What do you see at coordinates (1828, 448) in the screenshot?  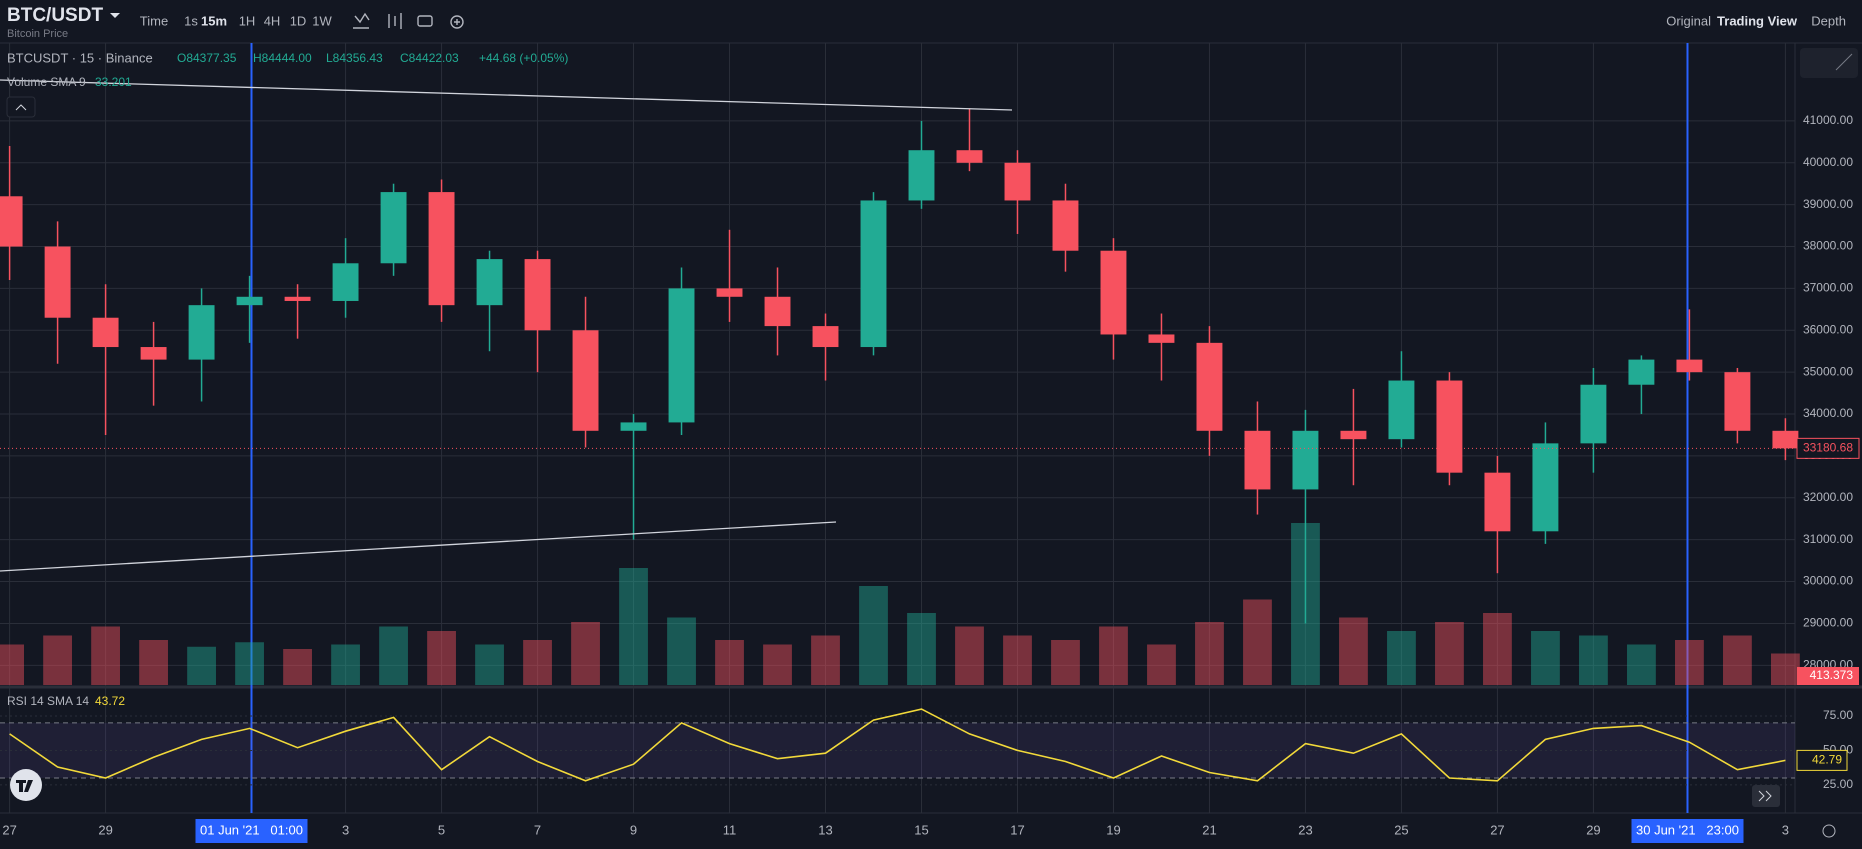 I see `last-price-label: 33180.68` at bounding box center [1828, 448].